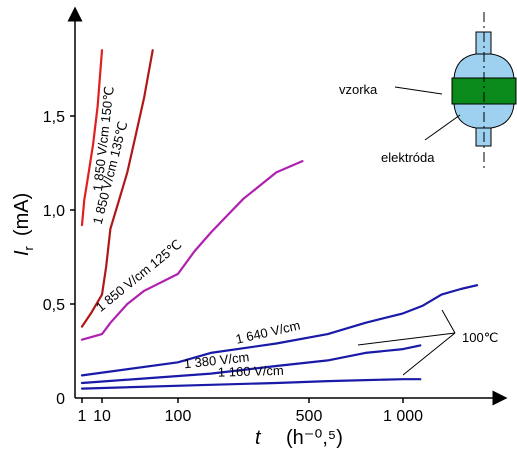  Describe the element at coordinates (358, 89) in the screenshot. I see `sample-label: vzorka` at that location.